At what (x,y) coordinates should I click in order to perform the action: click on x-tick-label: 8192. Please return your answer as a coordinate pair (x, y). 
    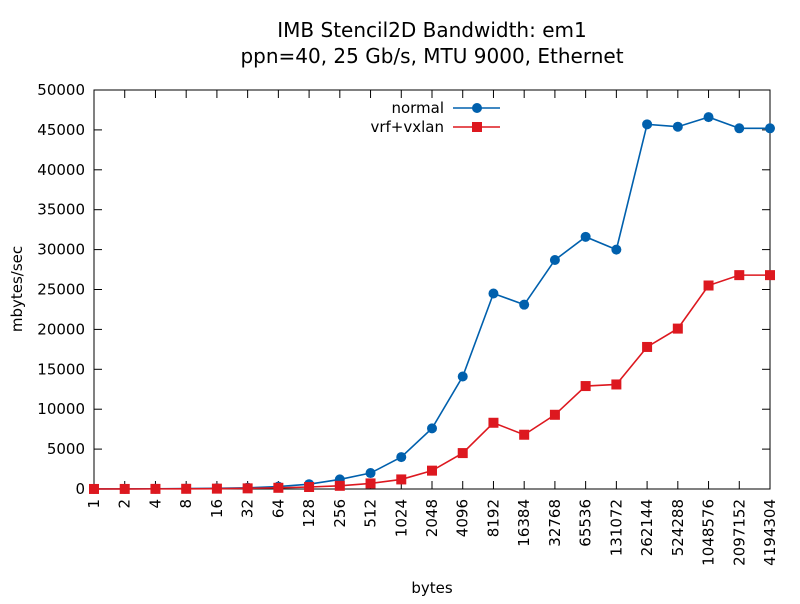
    Looking at the image, I should click on (493, 518).